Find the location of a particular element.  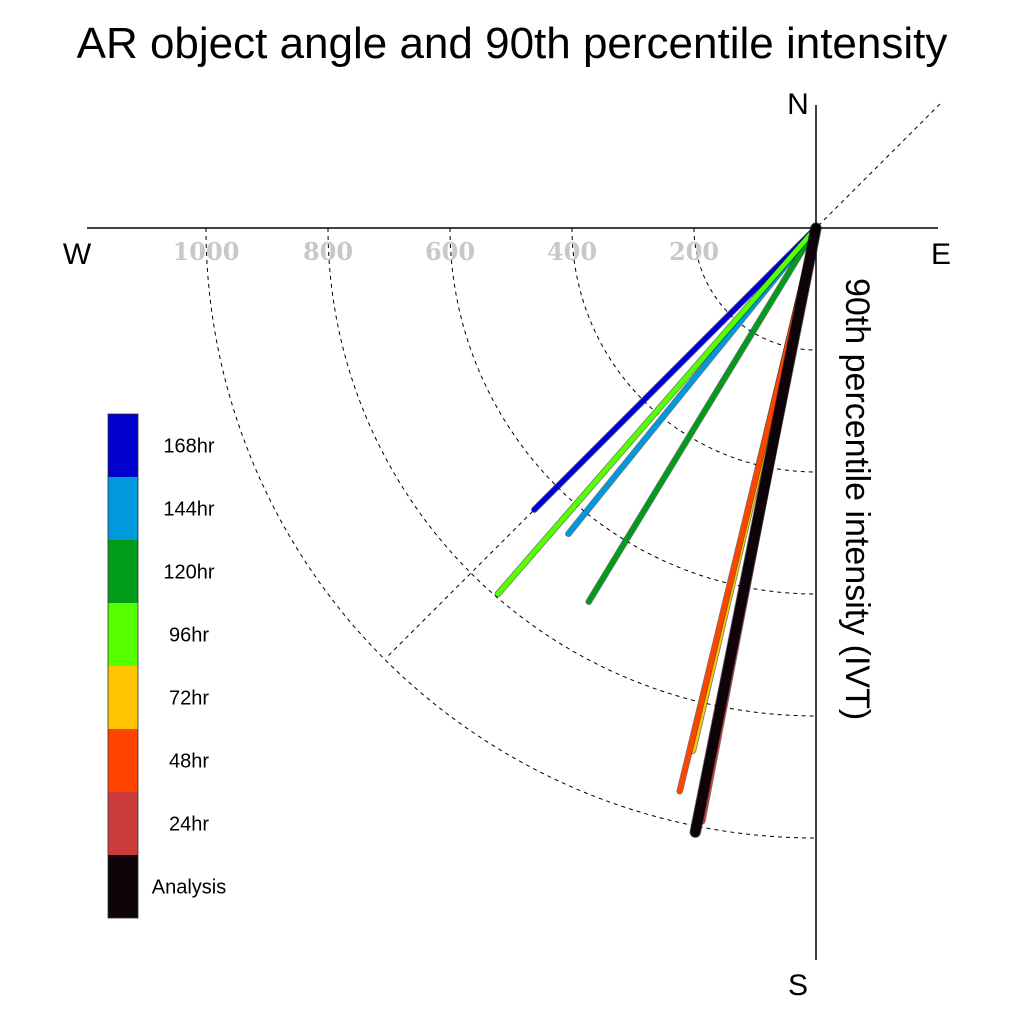

legend-swatch-144hr is located at coordinates (123, 508).